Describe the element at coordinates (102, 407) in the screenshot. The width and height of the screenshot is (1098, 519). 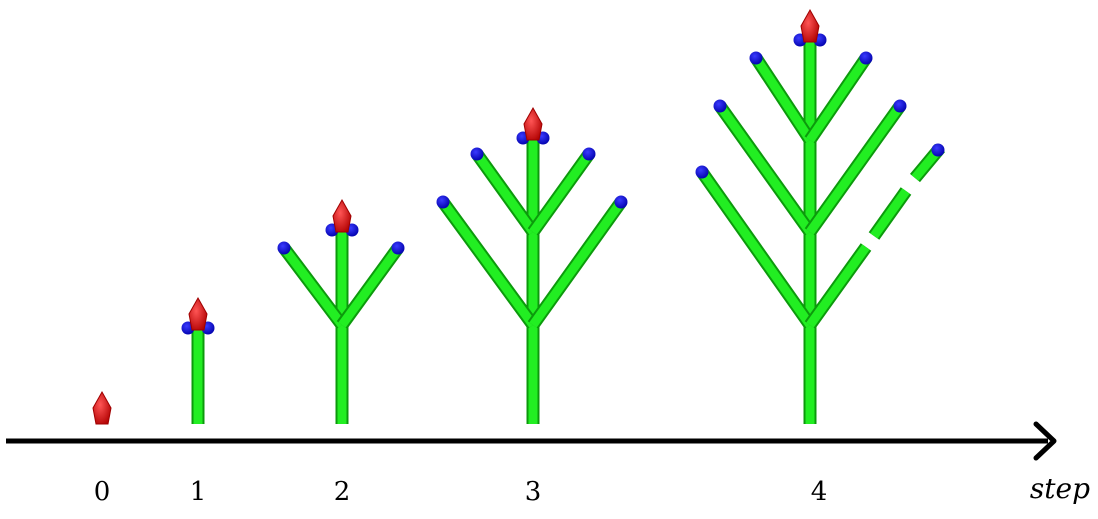
I see `plant-0-bud` at that location.